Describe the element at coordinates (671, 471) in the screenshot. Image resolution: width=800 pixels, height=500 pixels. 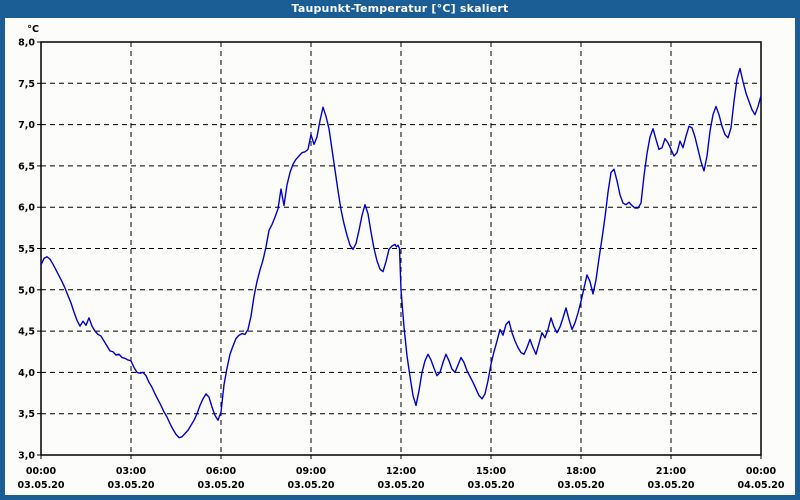
I see `x-axis-time-label: 21:00` at that location.